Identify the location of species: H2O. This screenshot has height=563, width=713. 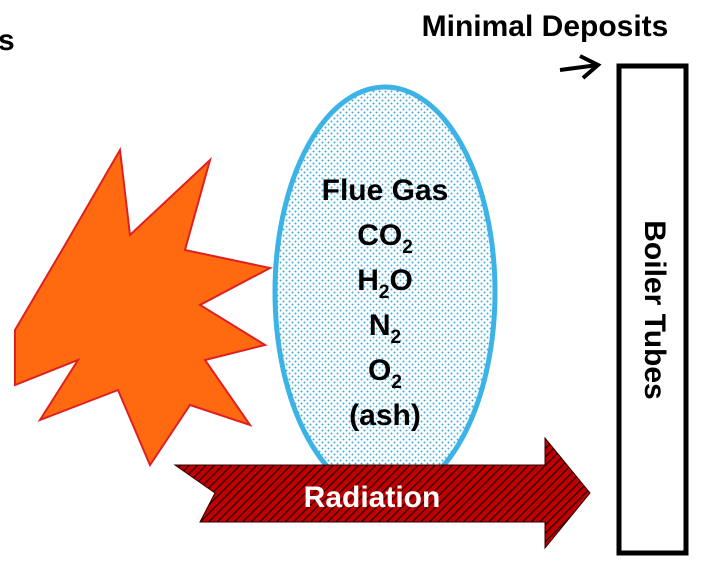
(385, 283).